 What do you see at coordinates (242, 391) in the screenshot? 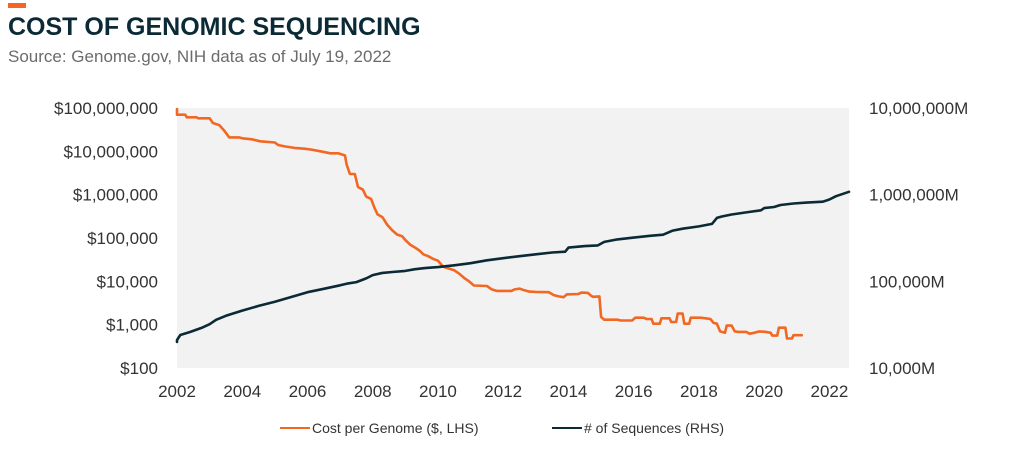
I see `x-axis-tick-label: 2004` at bounding box center [242, 391].